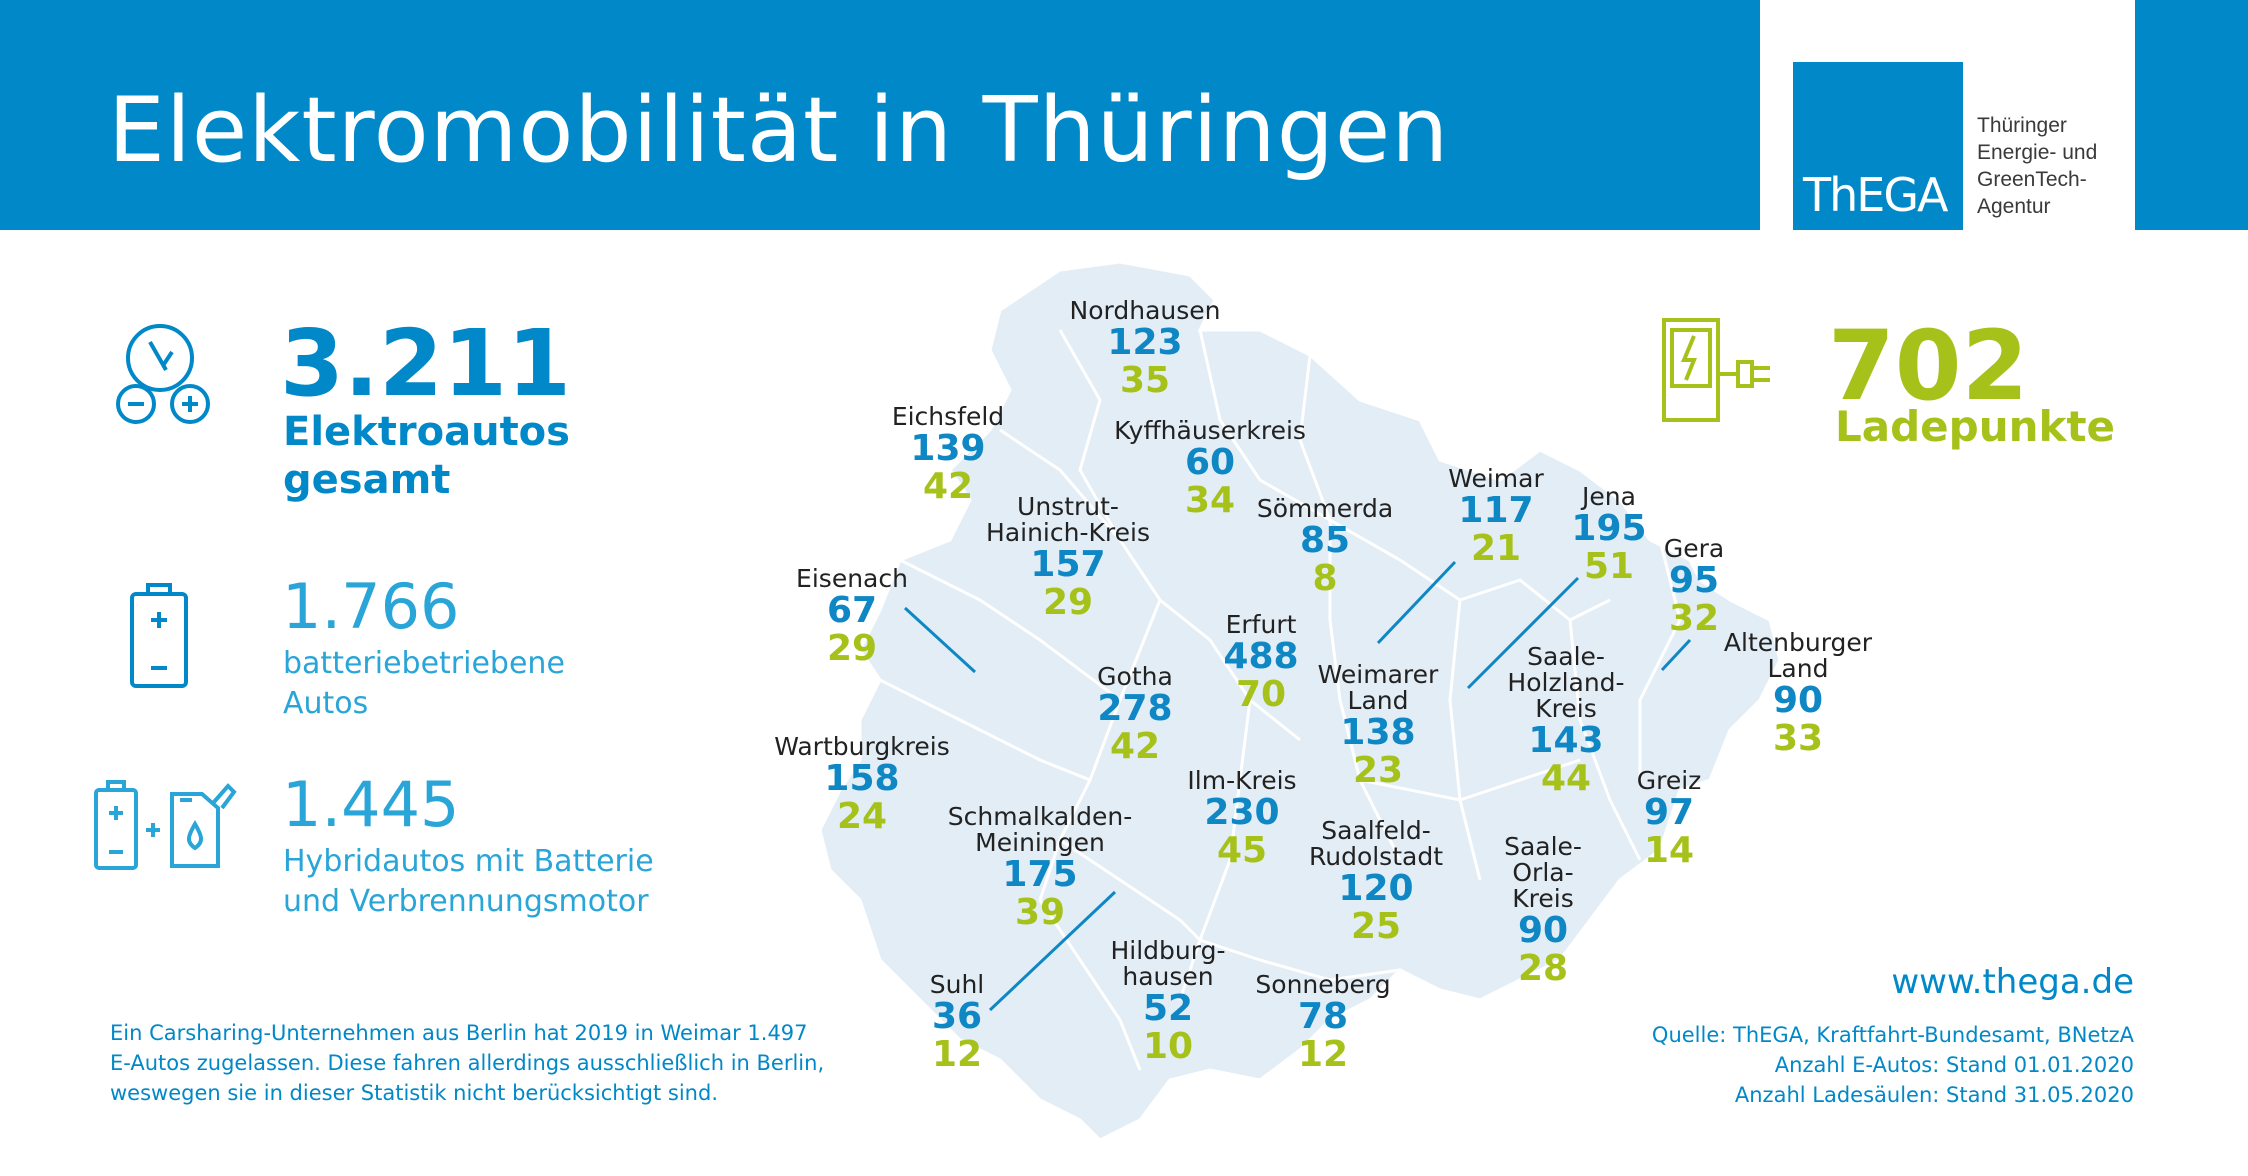  I want to click on region-ecars-count: 60, so click(1210, 462).